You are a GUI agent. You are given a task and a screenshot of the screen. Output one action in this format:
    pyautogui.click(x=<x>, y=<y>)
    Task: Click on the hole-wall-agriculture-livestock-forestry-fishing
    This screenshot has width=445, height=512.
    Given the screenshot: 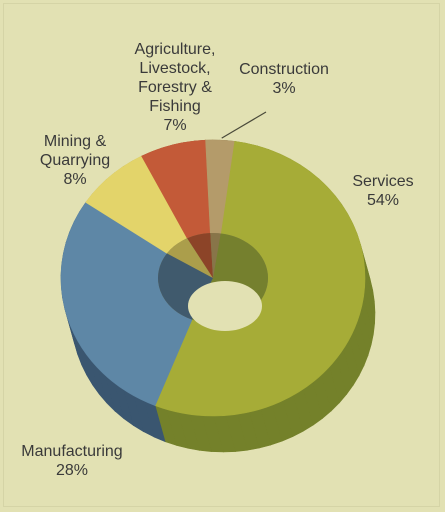 What is the action you would take?
    pyautogui.click(x=200, y=255)
    